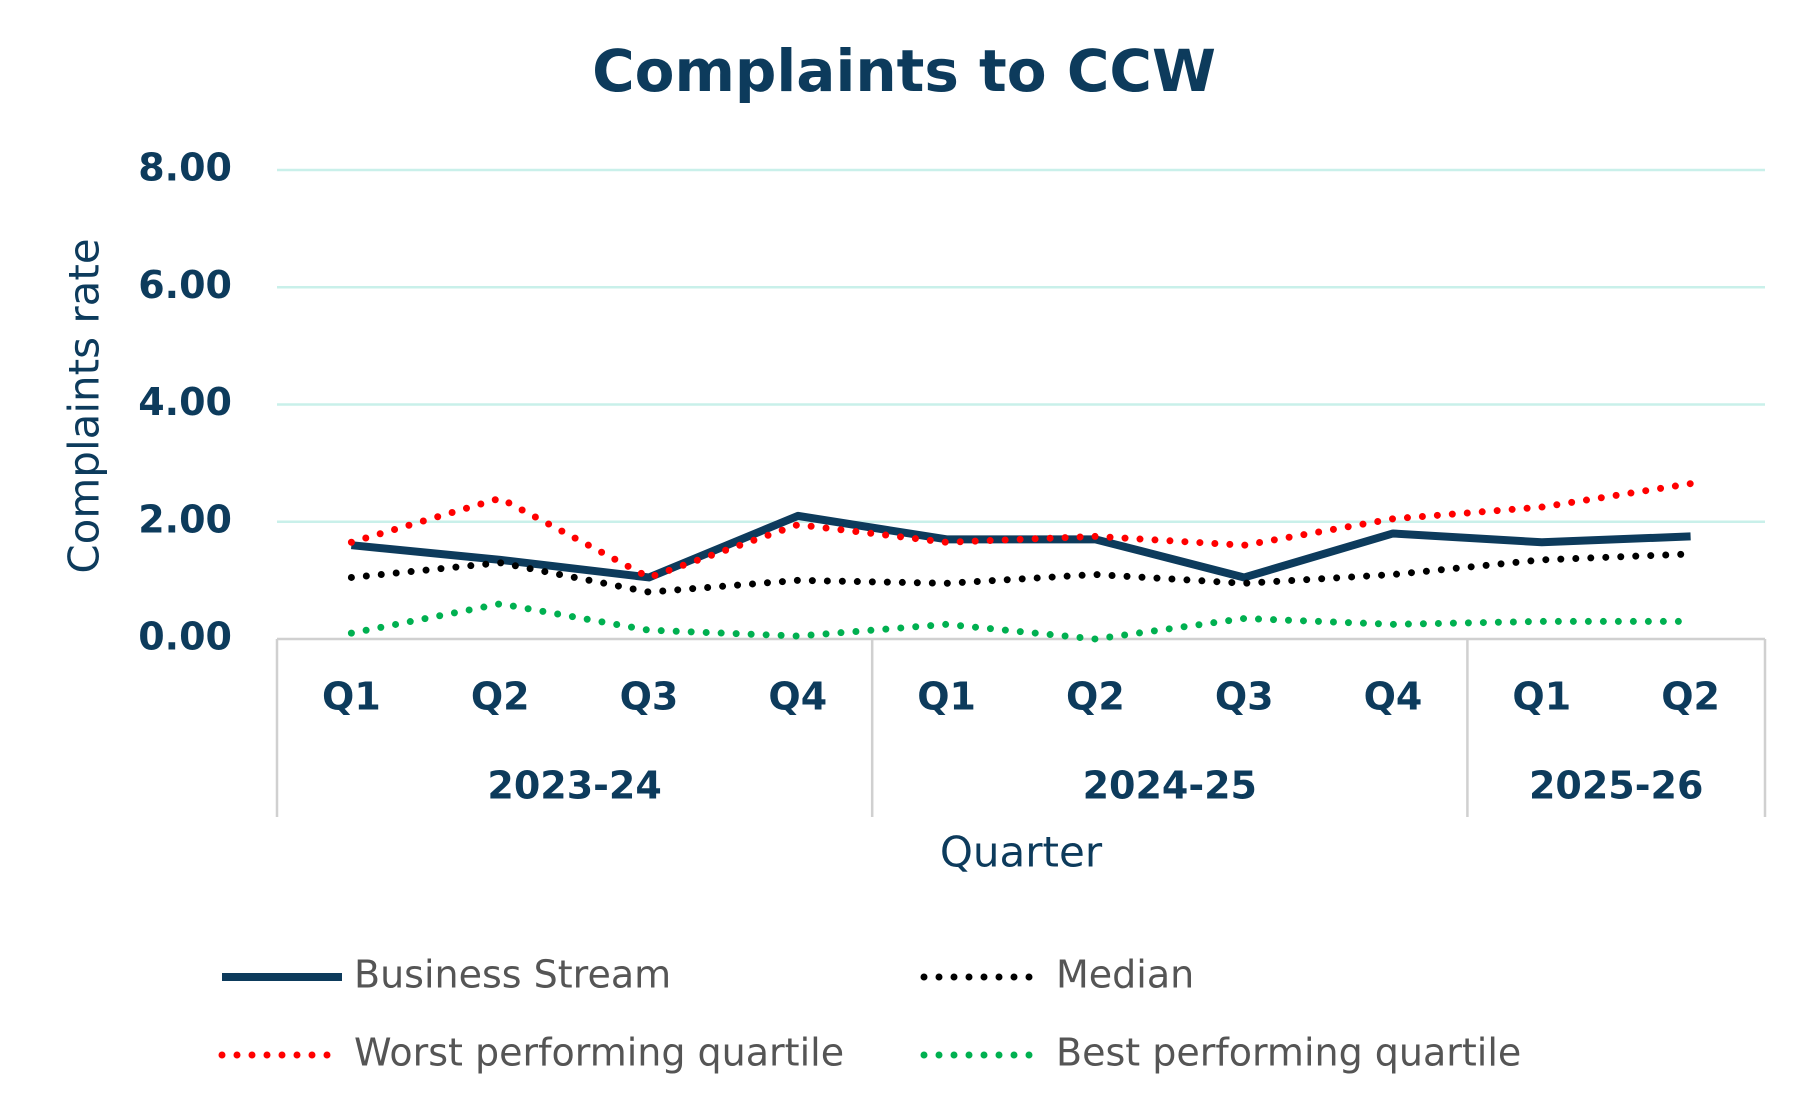  What do you see at coordinates (1021, 852) in the screenshot?
I see `x-axis-title: Quarter` at bounding box center [1021, 852].